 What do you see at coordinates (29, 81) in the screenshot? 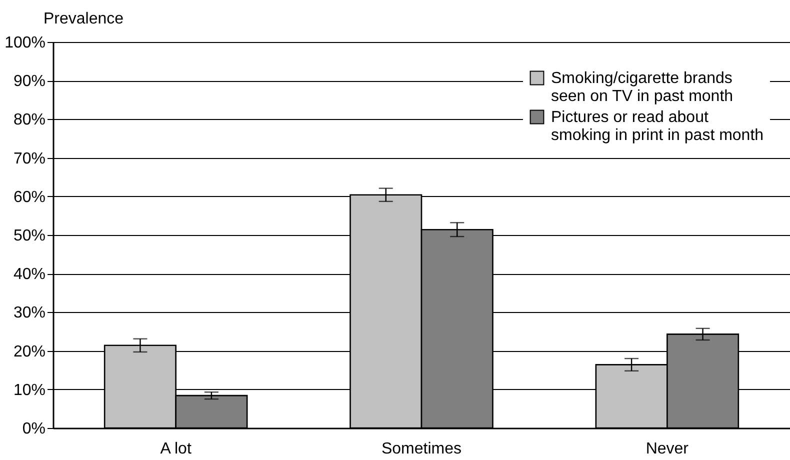
I see `y-tick-label: 90%` at bounding box center [29, 81].